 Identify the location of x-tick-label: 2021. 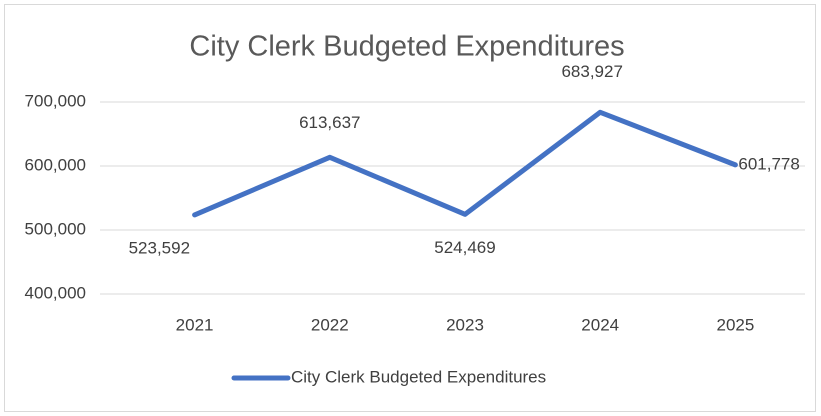
(195, 324).